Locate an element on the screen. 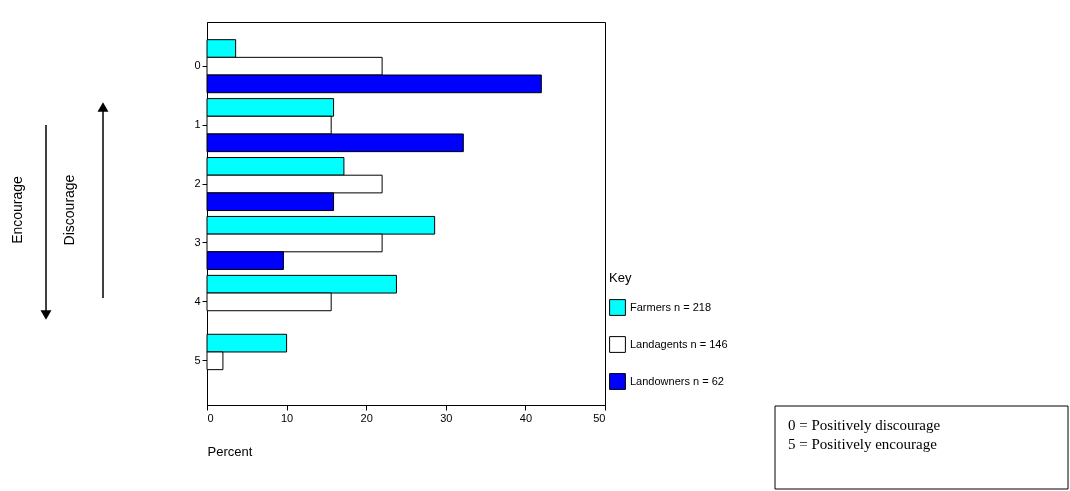 The image size is (1070, 491). legend-title: Key is located at coordinates (620, 277).